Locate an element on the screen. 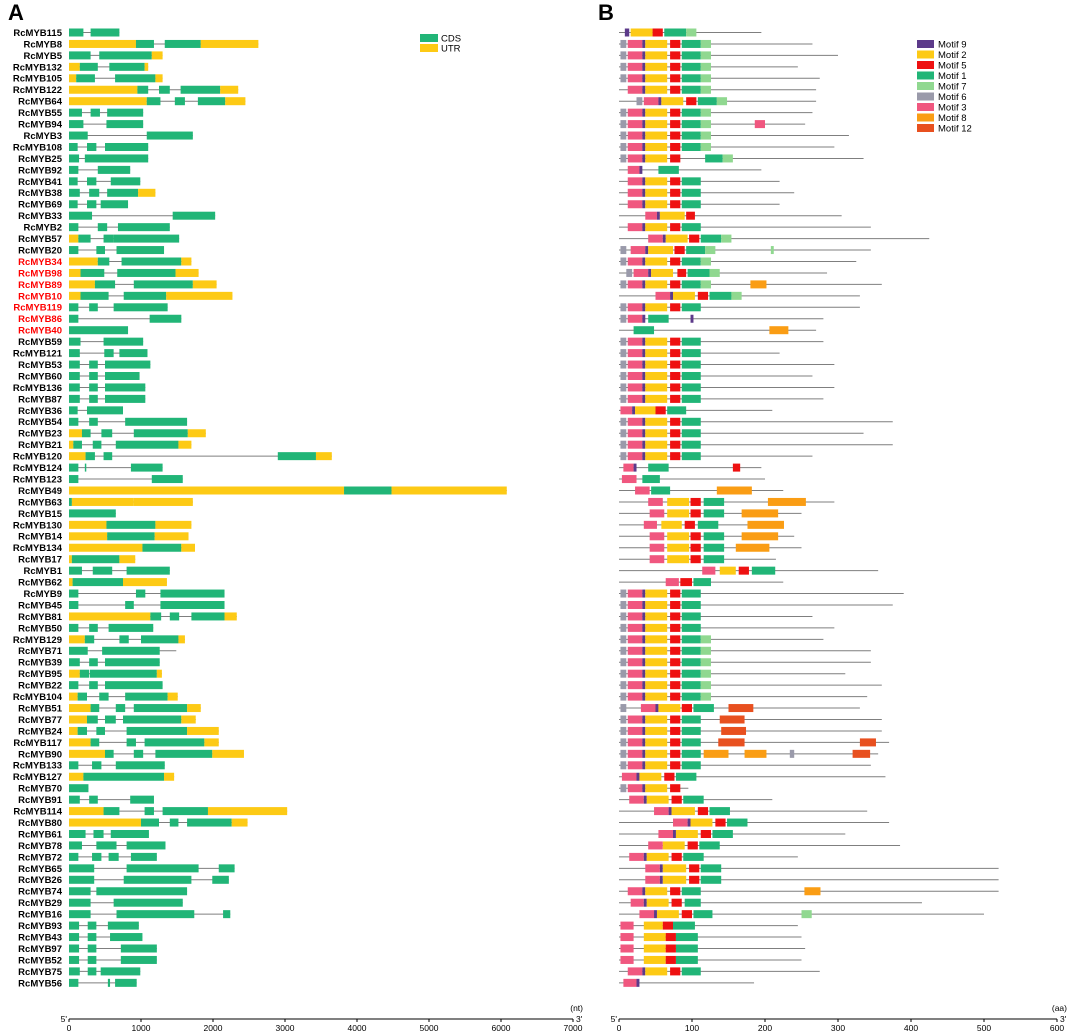  gene-label: RcMYB57 is located at coordinates (40, 239).